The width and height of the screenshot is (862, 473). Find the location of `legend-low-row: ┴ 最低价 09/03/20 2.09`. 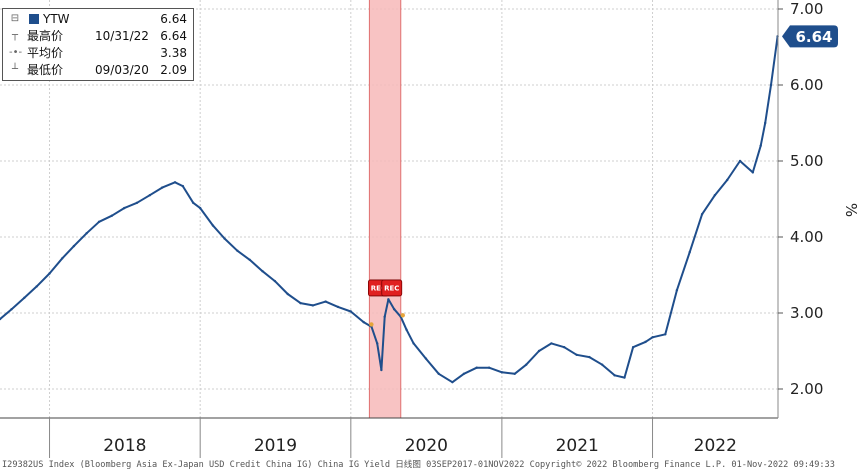

legend-low-row: ┴ 最低价 09/03/20 2.09 is located at coordinates (98, 70).